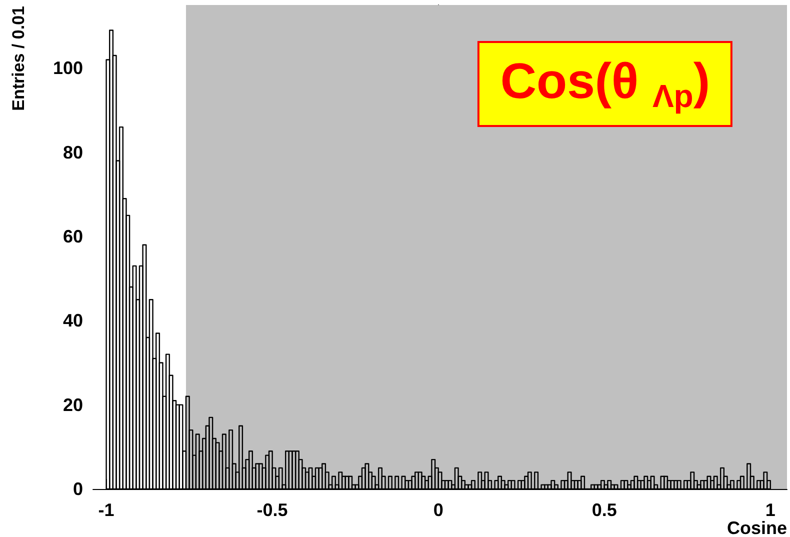 The width and height of the screenshot is (790, 537). Describe the element at coordinates (72, 320) in the screenshot. I see `y-tick-label: 40` at that location.